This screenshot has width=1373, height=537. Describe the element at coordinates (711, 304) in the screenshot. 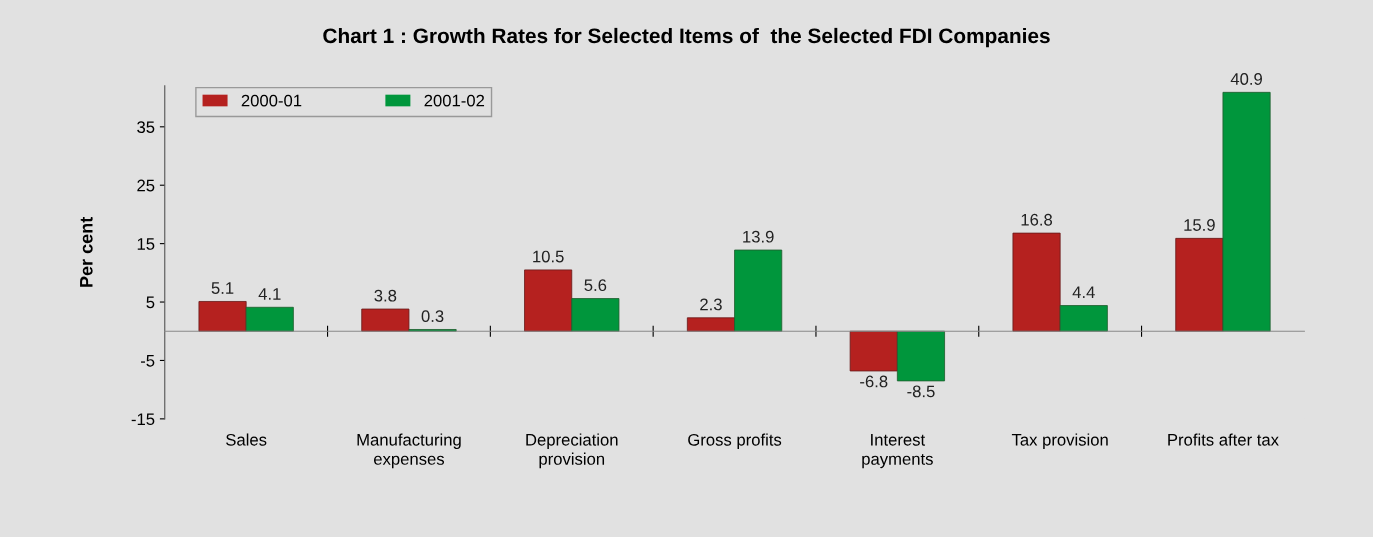

I see `data-label: 2.3` at that location.